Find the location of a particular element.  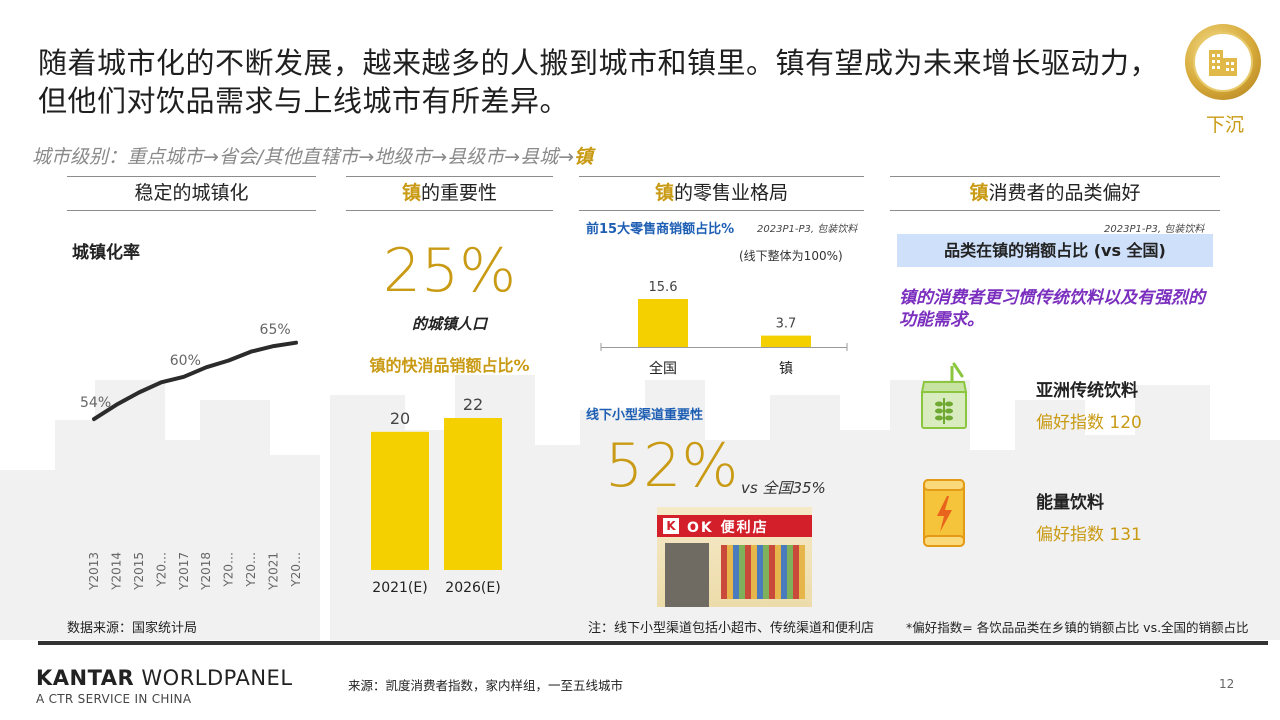

city-level-highlight: 镇 is located at coordinates (584, 157).